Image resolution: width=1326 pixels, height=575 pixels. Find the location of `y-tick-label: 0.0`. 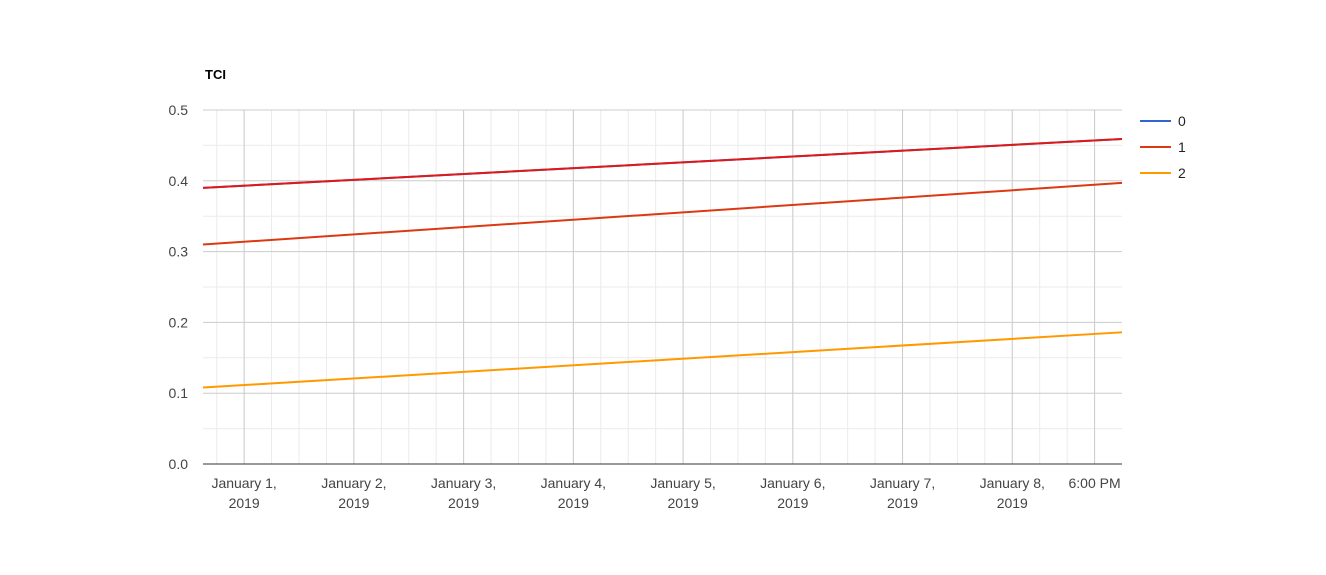

y-tick-label: 0.0 is located at coordinates (179, 464).